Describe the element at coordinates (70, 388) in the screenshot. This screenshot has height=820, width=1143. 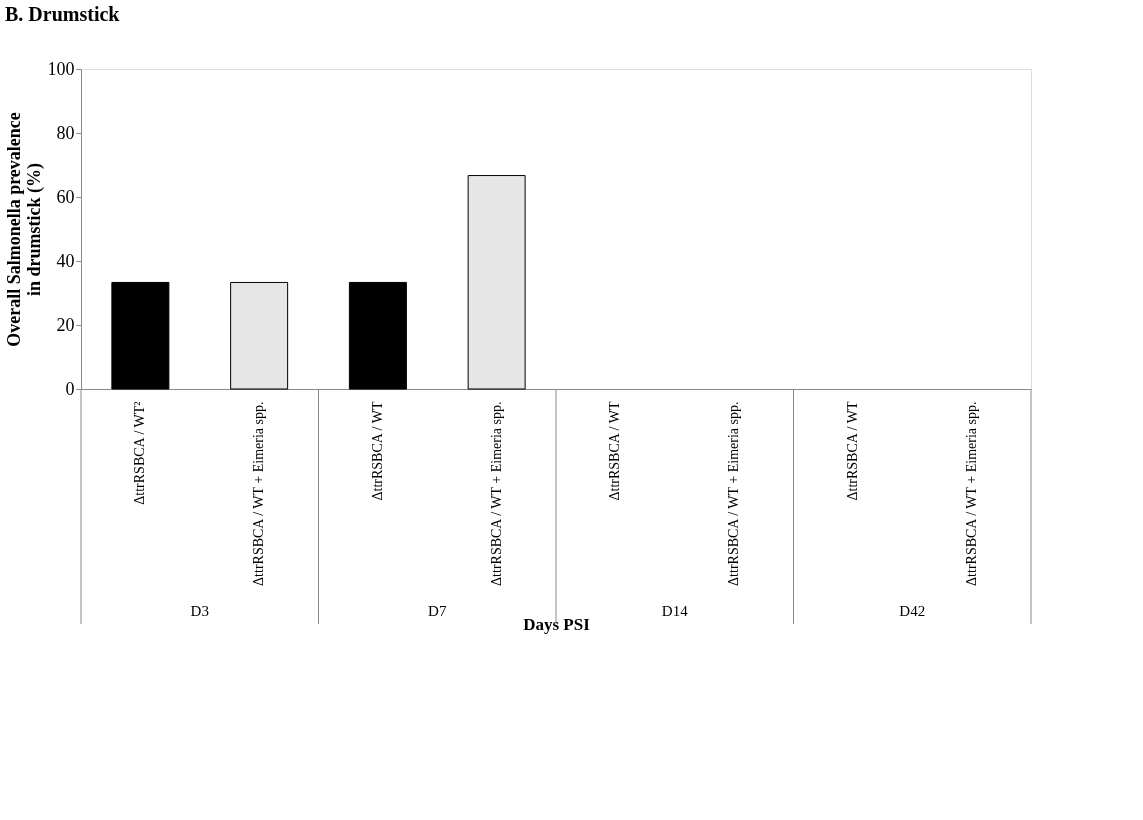
I see `y-tick-label: 0` at that location.